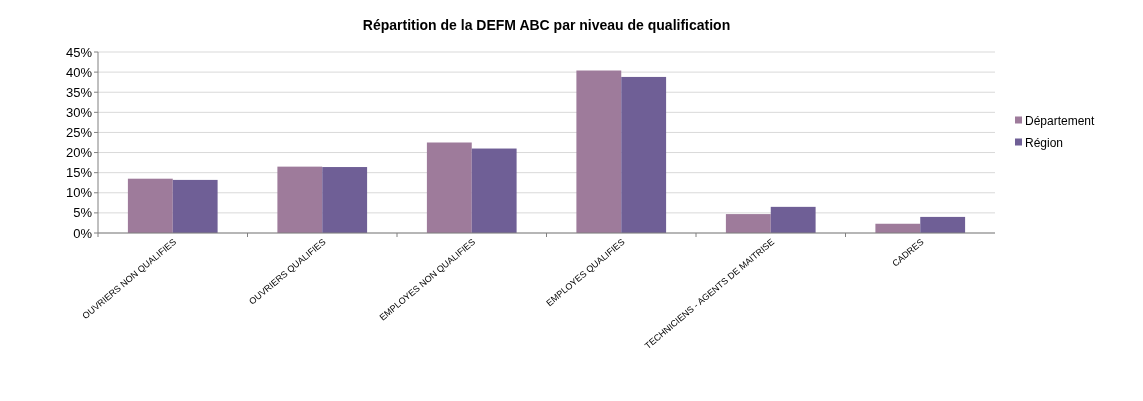  Describe the element at coordinates (546, 25) in the screenshot. I see `chart-title: Répartition de la DEFM ABC par niveau de qualification` at that location.